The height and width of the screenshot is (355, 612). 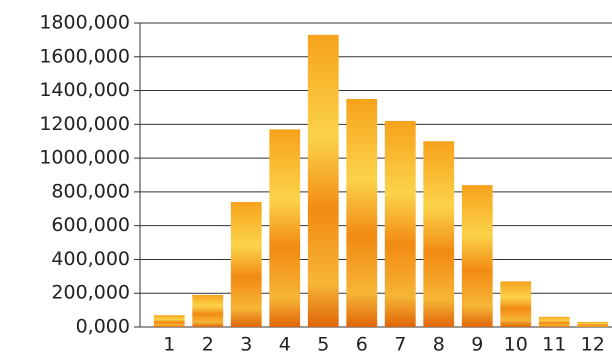 I want to click on x-tick-label: 4, so click(x=285, y=344).